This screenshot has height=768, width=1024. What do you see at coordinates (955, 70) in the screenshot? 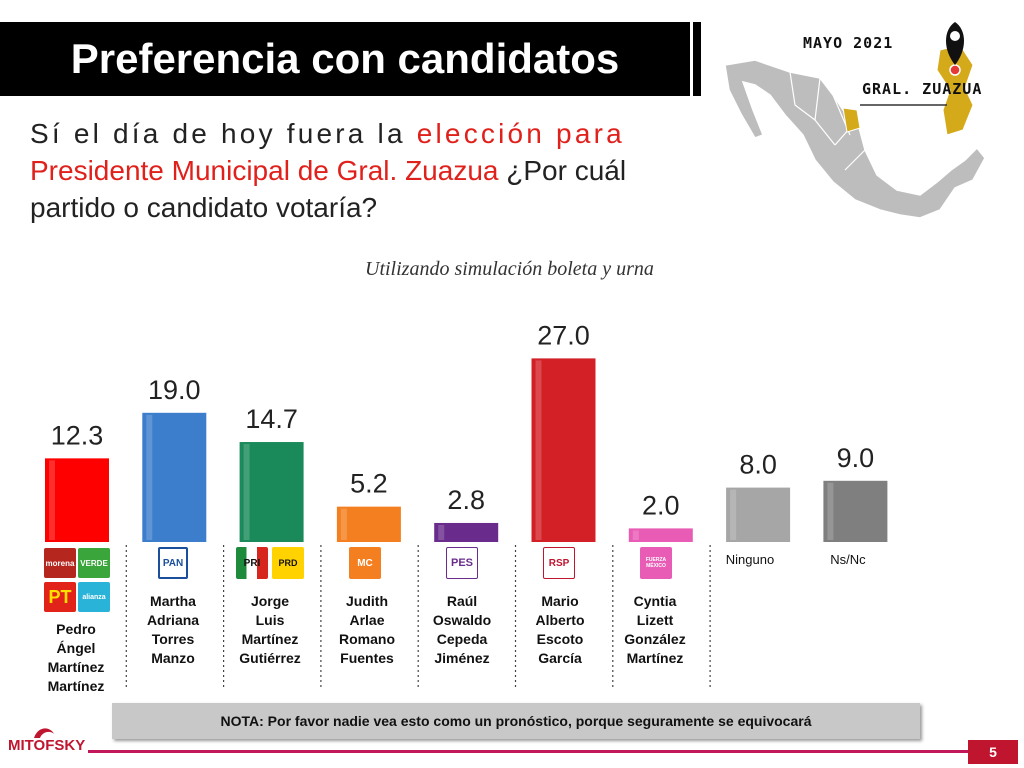
I see `municipality-dot` at bounding box center [955, 70].